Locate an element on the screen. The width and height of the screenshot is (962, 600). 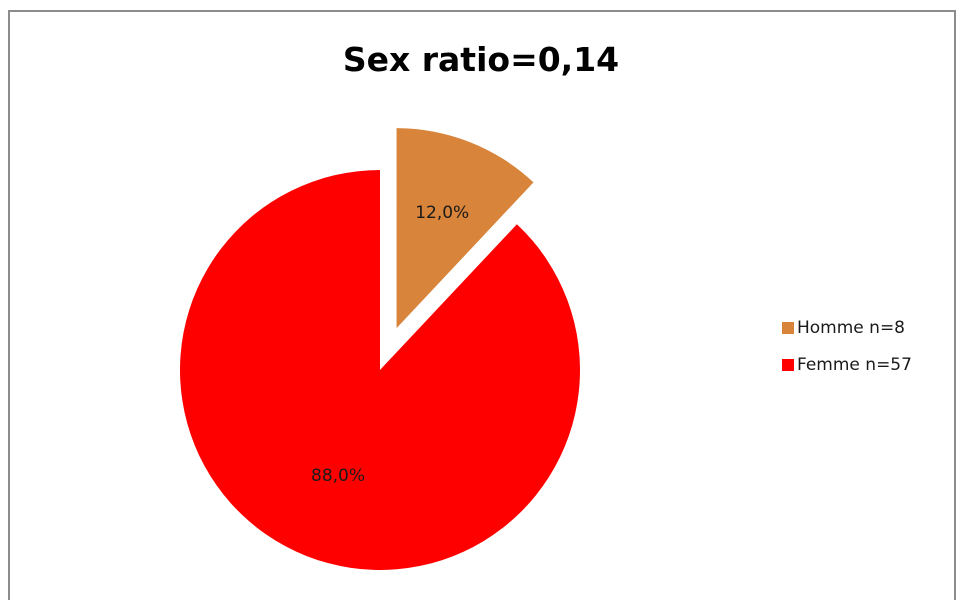
legend-label-homme: Homme n=8 is located at coordinates (851, 328).